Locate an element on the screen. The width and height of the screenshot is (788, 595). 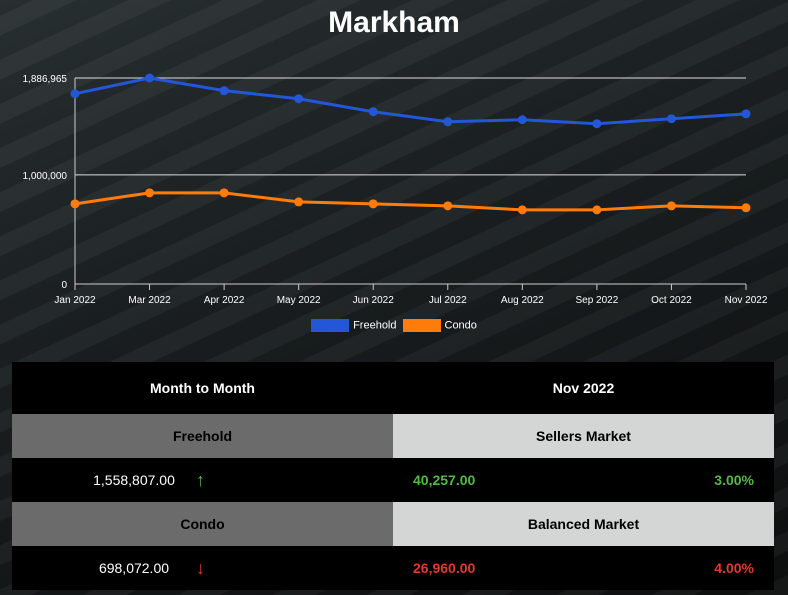
chart-legend: Freehold Condo is located at coordinates (394, 325).